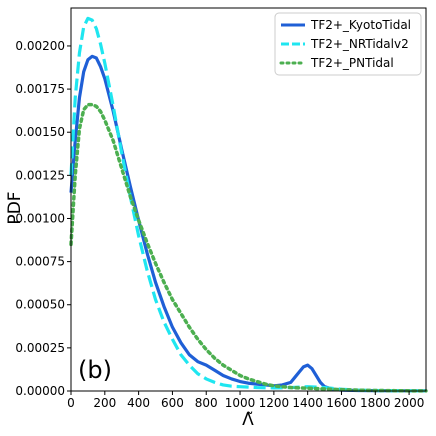  I want to click on x-tick-label: 200, so click(104, 403).